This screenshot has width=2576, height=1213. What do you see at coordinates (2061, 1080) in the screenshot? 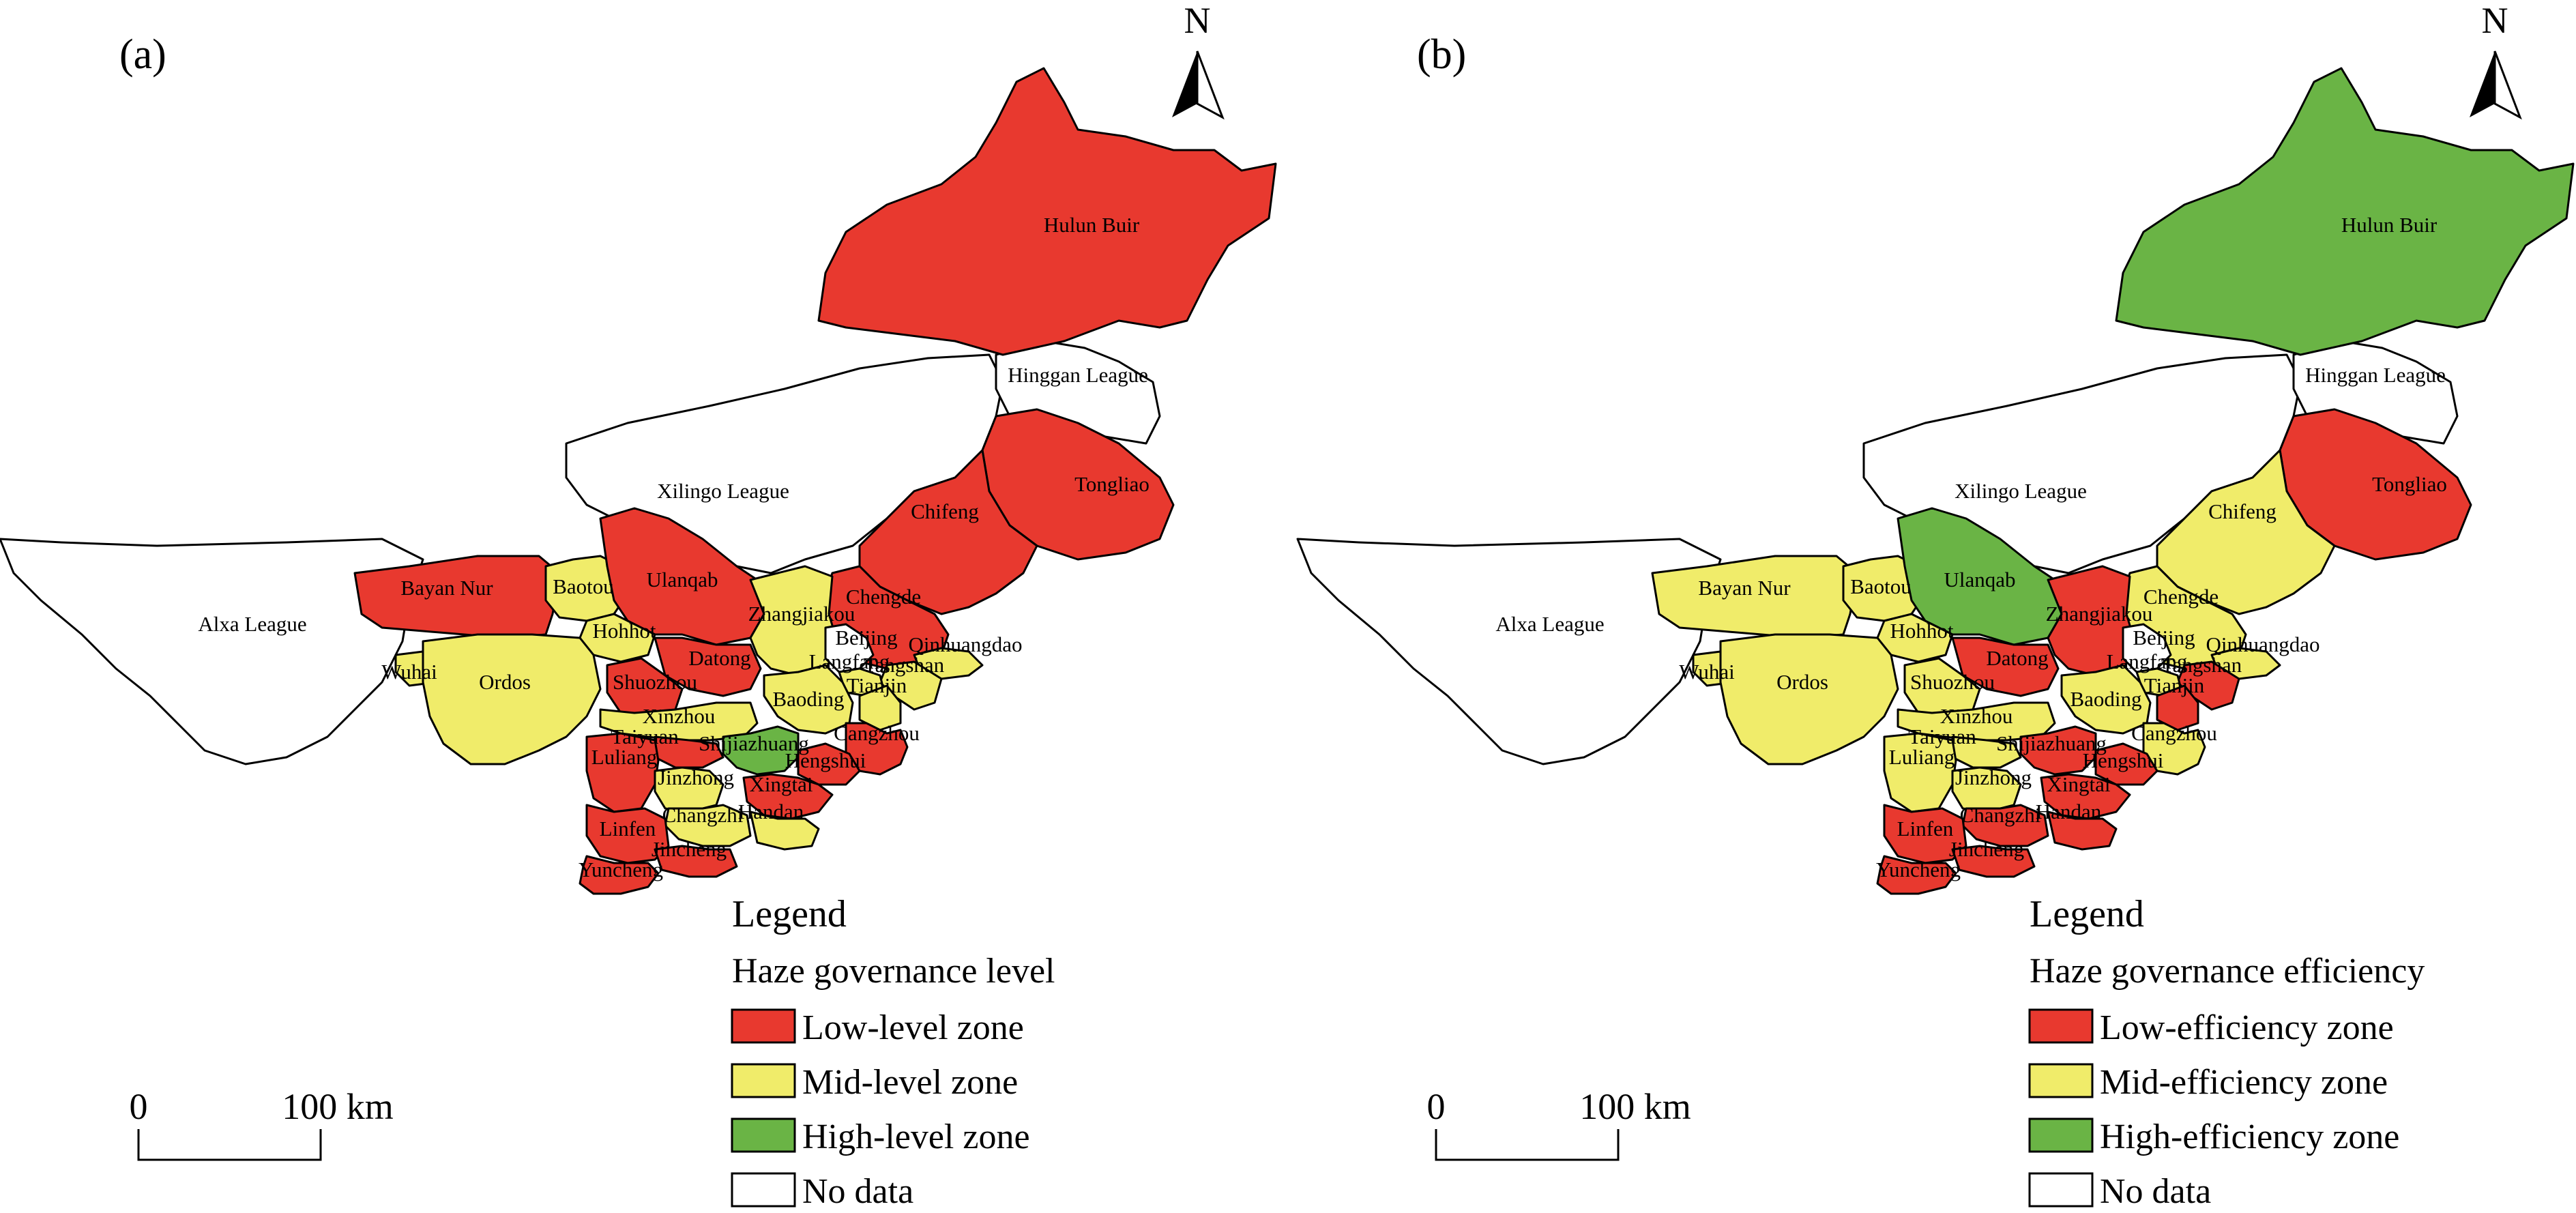
I see `panel-b-legend-swatch-mid` at bounding box center [2061, 1080].